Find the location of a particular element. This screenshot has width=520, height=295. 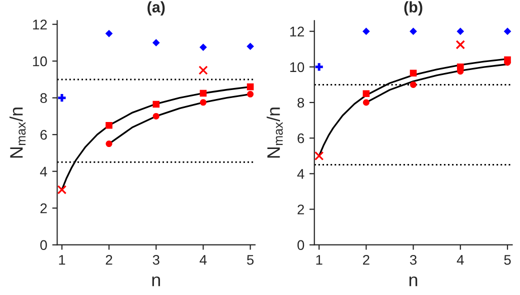

chart-title: (a) is located at coordinates (156, 8).